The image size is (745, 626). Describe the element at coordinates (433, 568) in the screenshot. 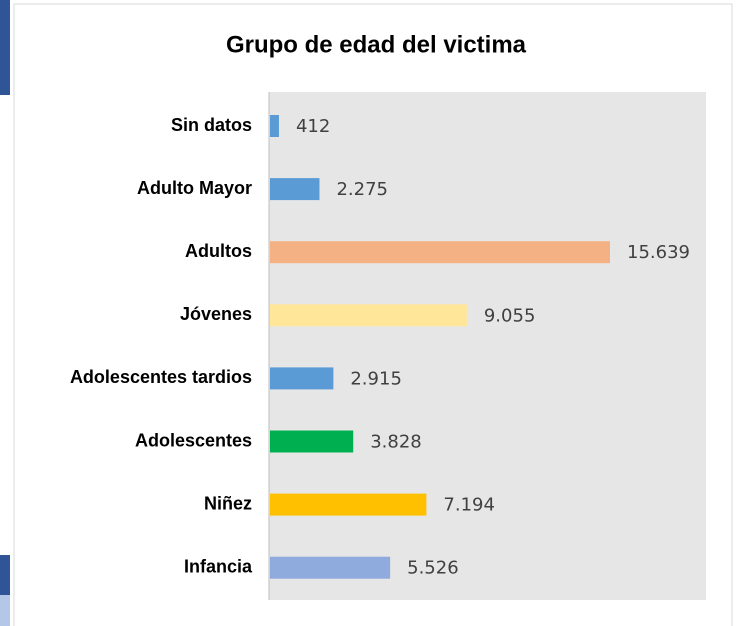

I see `value-label: 5.526` at that location.